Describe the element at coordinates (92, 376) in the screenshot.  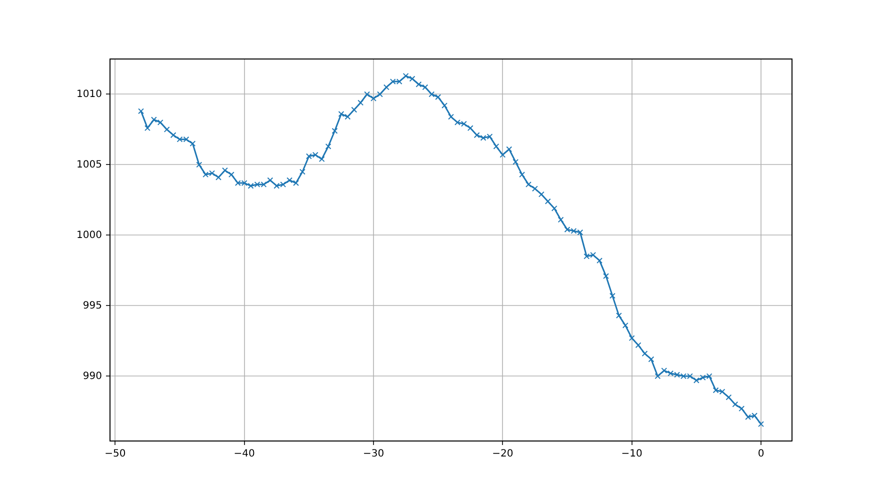
I see `y-tick-label: 990` at that location.